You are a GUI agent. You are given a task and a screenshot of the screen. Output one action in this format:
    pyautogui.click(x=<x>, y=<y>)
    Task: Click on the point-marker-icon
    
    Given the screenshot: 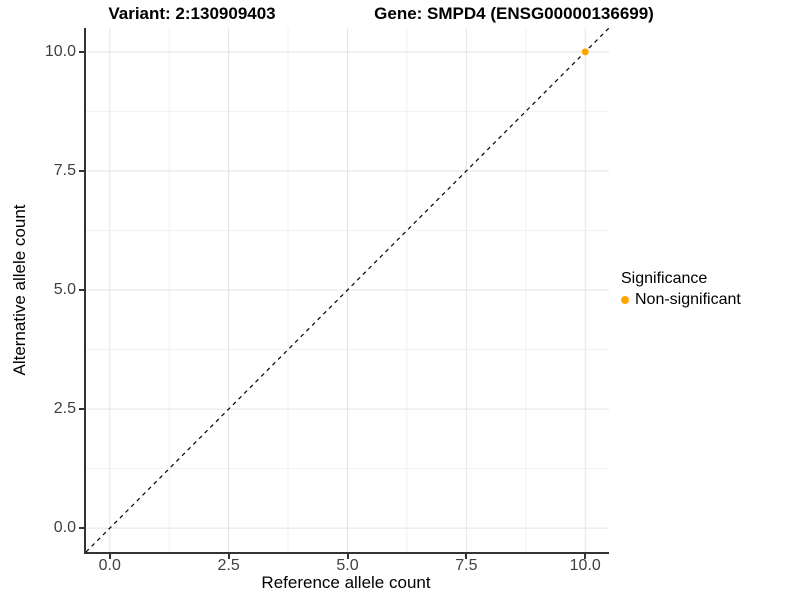 What is the action you would take?
    pyautogui.click(x=625, y=300)
    